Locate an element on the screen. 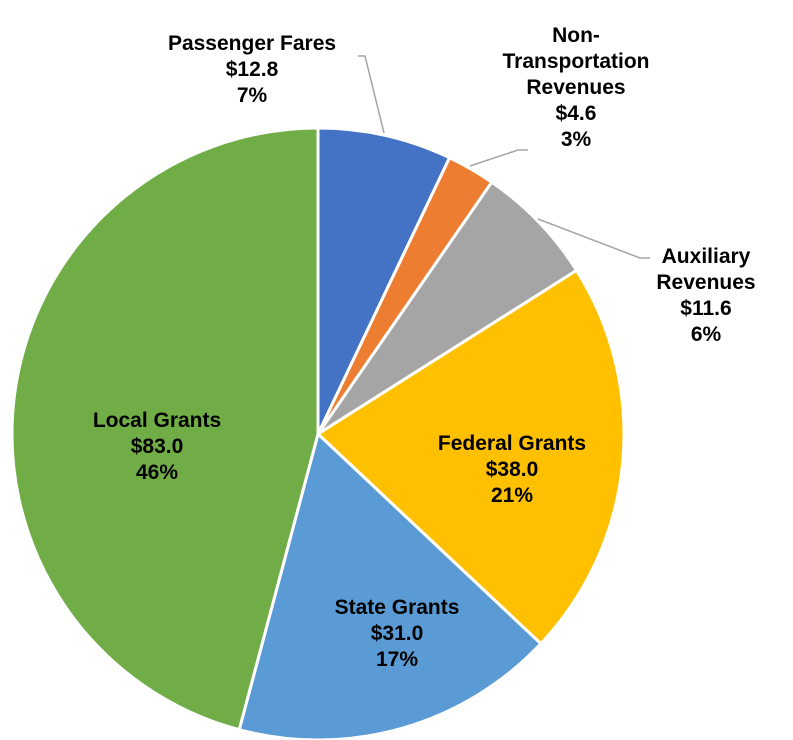 This screenshot has width=793, height=740. data-label: Passenger Fares $12.8 7% is located at coordinates (252, 70).